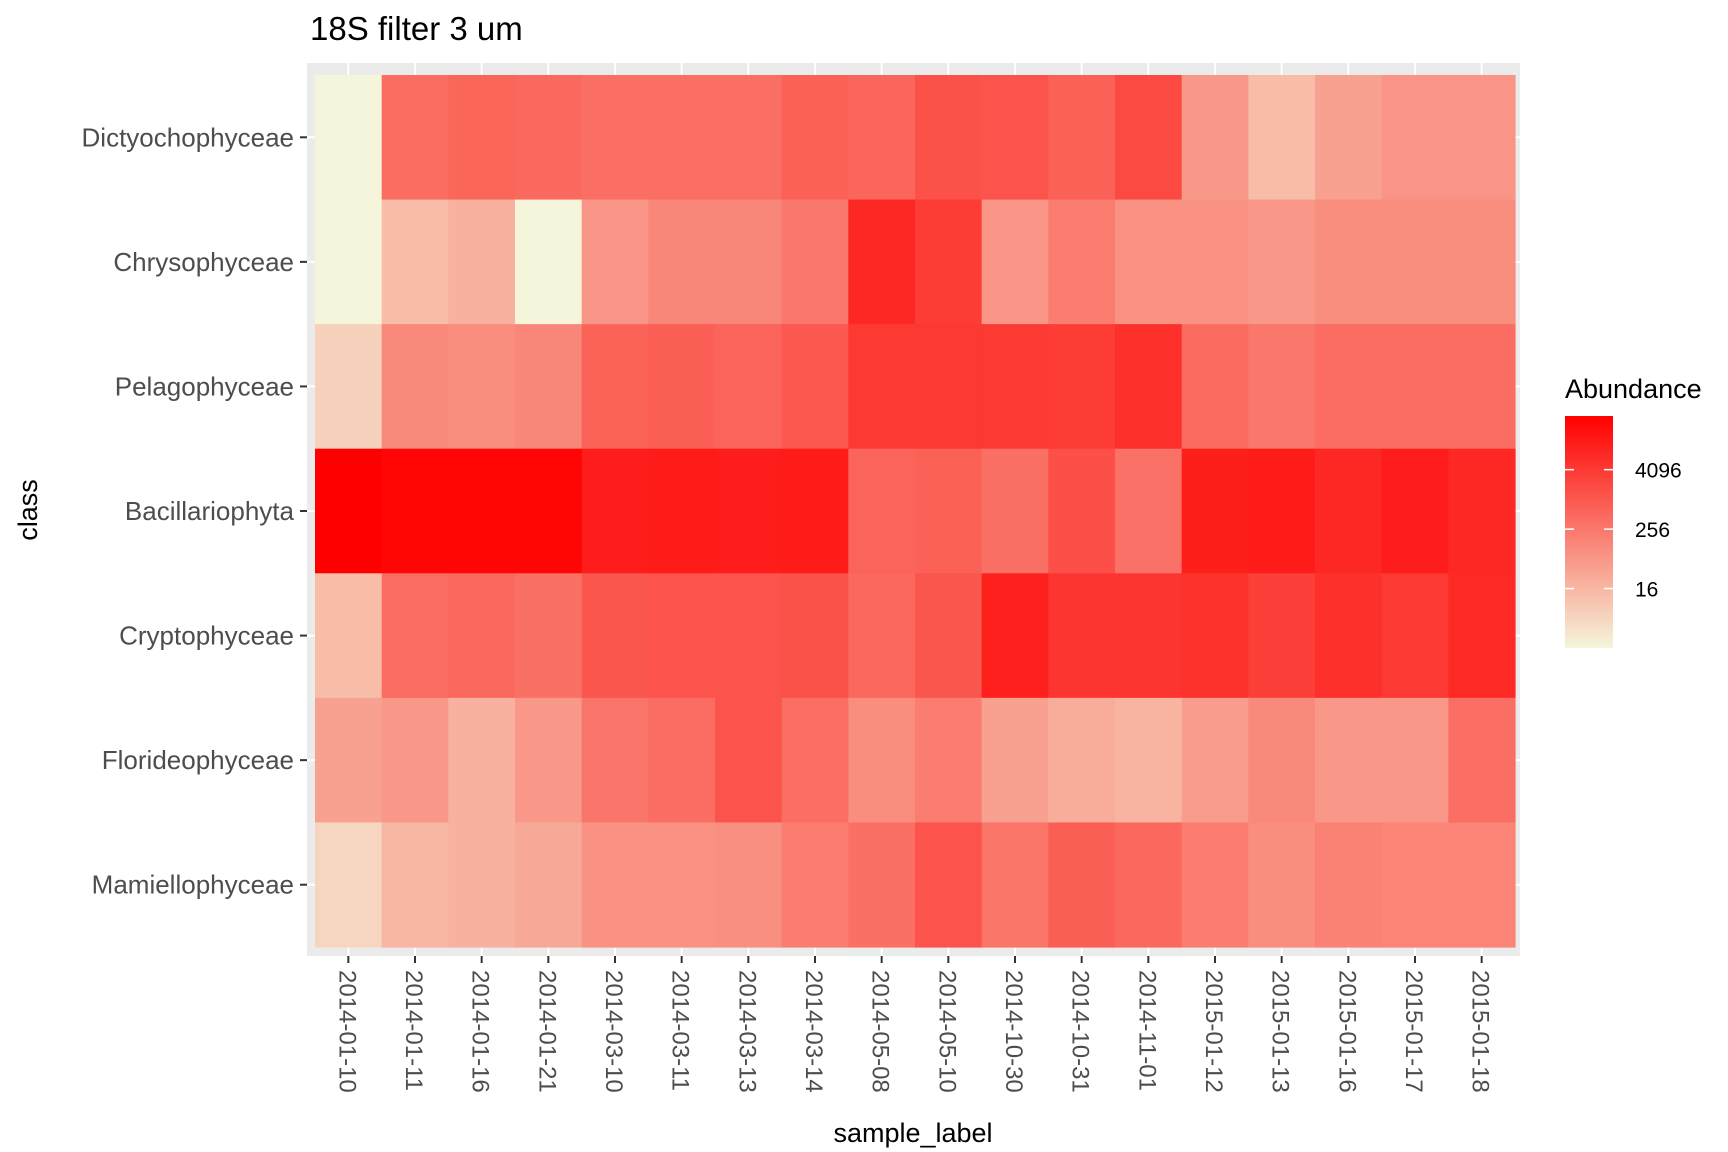 The width and height of the screenshot is (1728, 1152). Describe the element at coordinates (198, 760) in the screenshot. I see `y-tick-label: Florideophyceae` at that location.